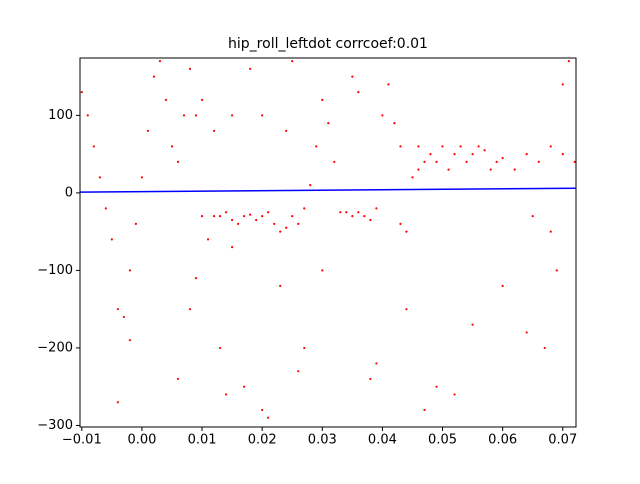 This screenshot has width=640, height=484. What do you see at coordinates (60, 115) in the screenshot?
I see `y-tick-label: 100` at bounding box center [60, 115].